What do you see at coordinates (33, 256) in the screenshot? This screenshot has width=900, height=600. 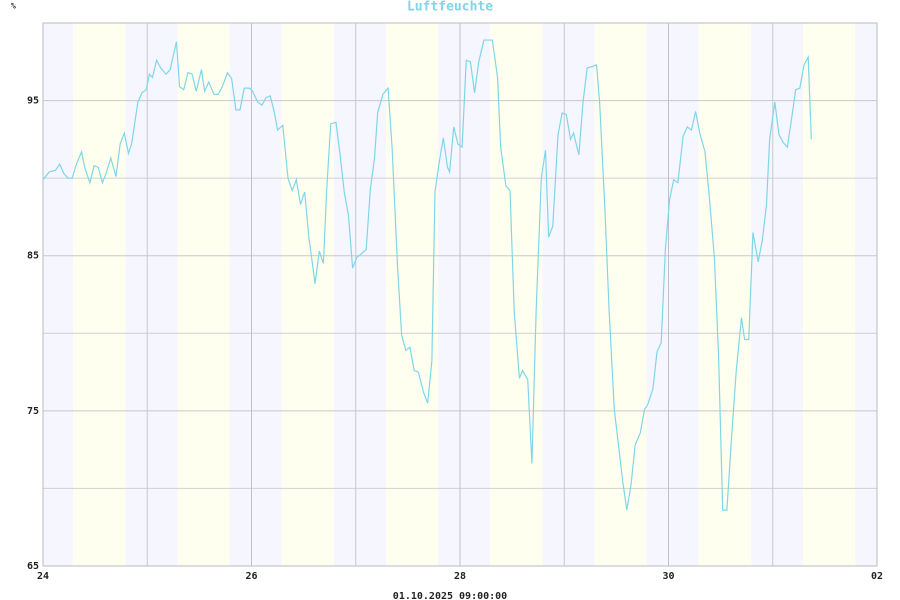 I see `y-tick-label: 85` at bounding box center [33, 256].